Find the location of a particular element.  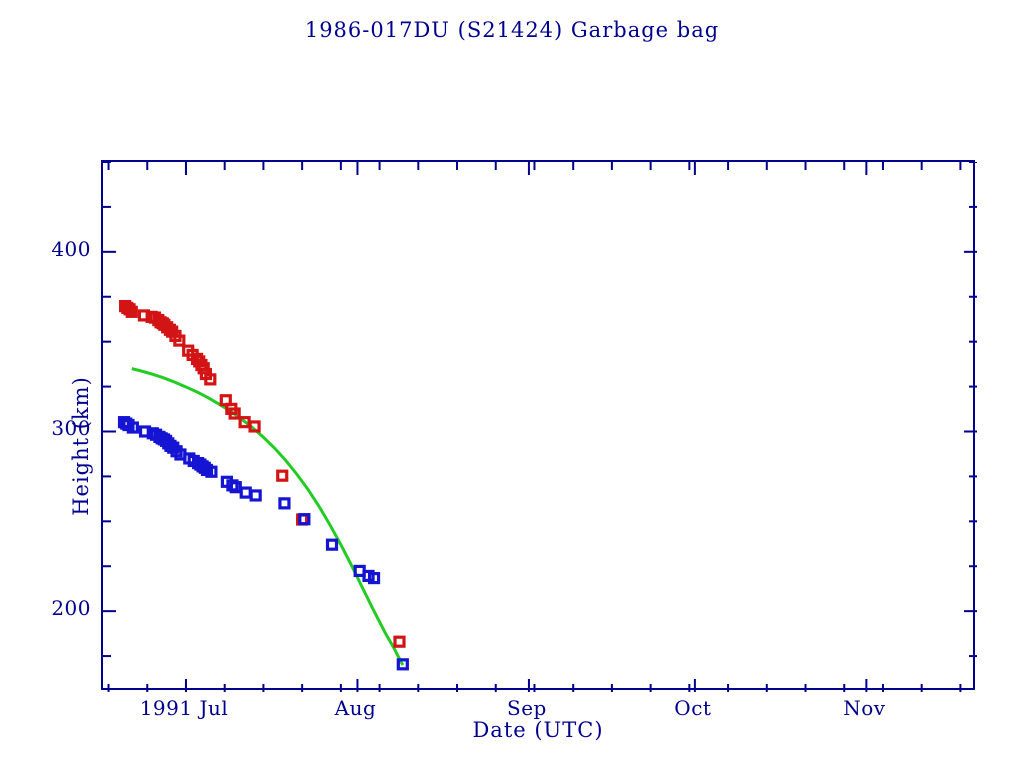

x-tick-label: Sep is located at coordinates (527, 708).